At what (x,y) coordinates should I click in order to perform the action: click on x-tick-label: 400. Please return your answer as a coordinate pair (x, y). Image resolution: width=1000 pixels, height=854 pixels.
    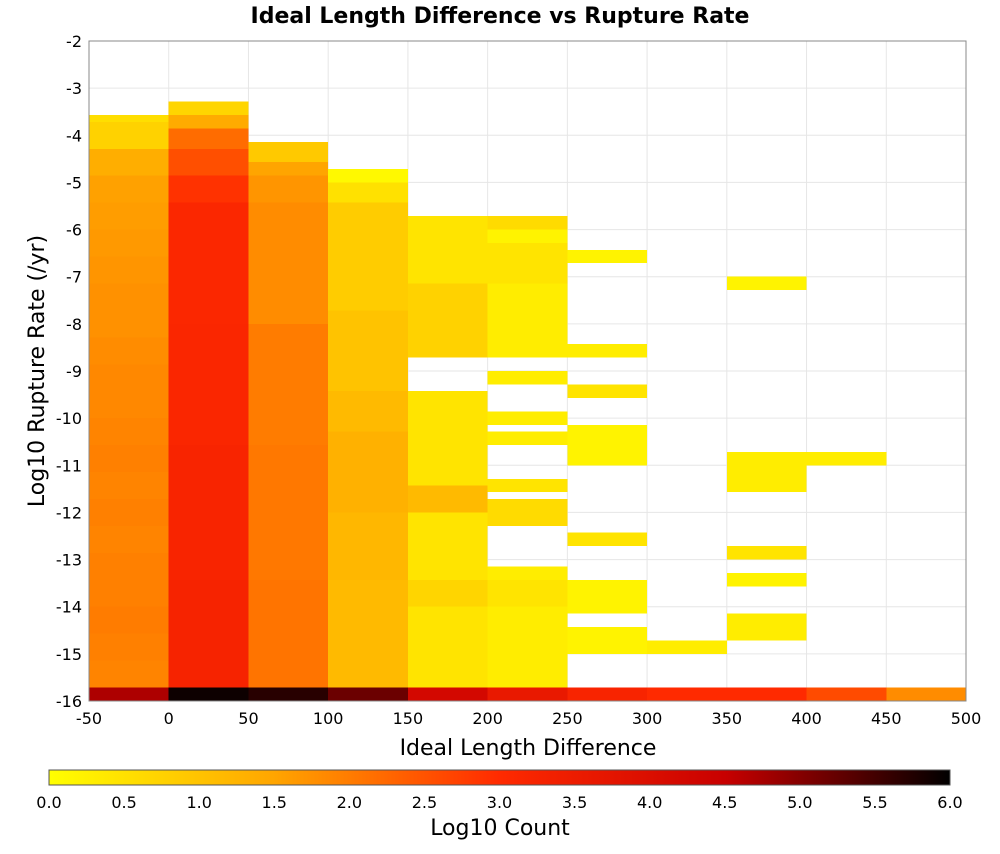
    Looking at the image, I should click on (806, 718).